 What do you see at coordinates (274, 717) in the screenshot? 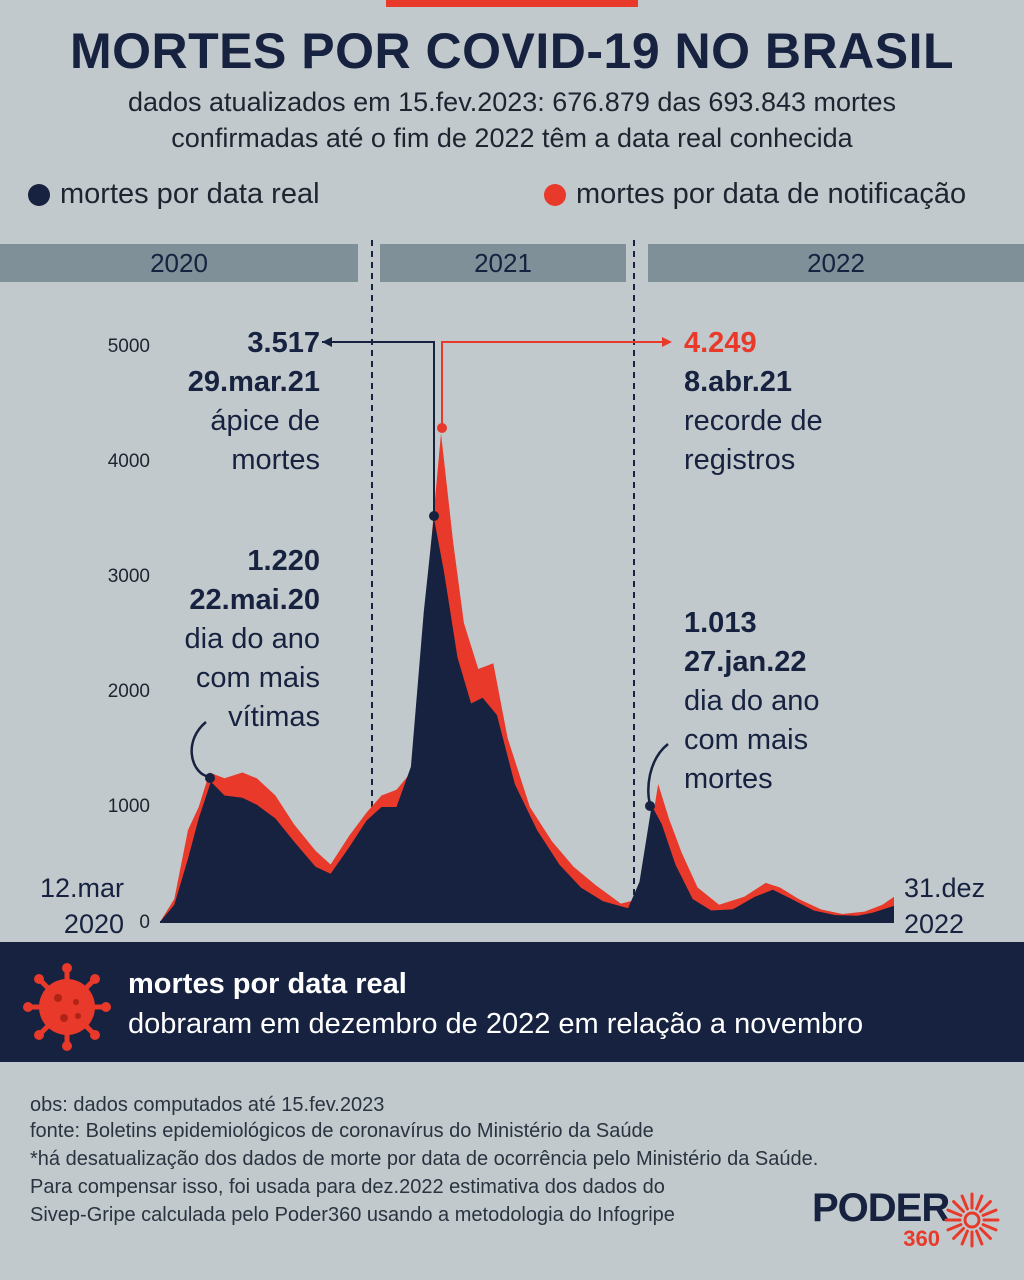
I see `annotation-max-2020-line3: vítimas` at bounding box center [274, 717].